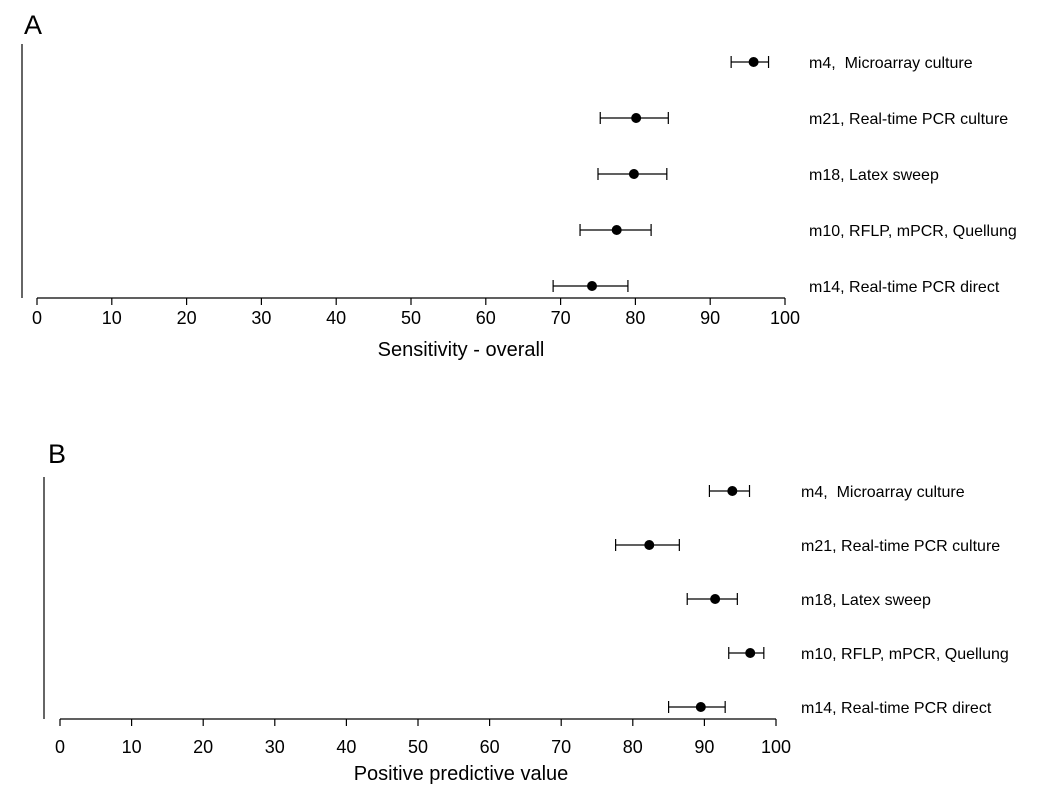  I want to click on x-axis-title: Positive predictive value, so click(461, 774).